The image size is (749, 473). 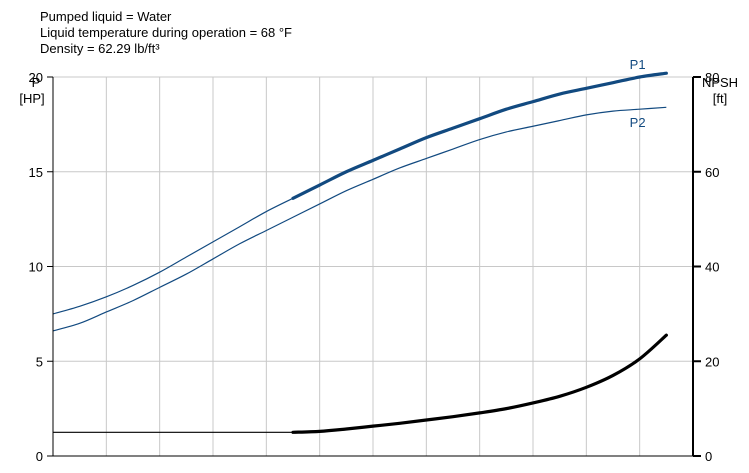 What do you see at coordinates (638, 122) in the screenshot?
I see `series-label-p2: P2` at bounding box center [638, 122].